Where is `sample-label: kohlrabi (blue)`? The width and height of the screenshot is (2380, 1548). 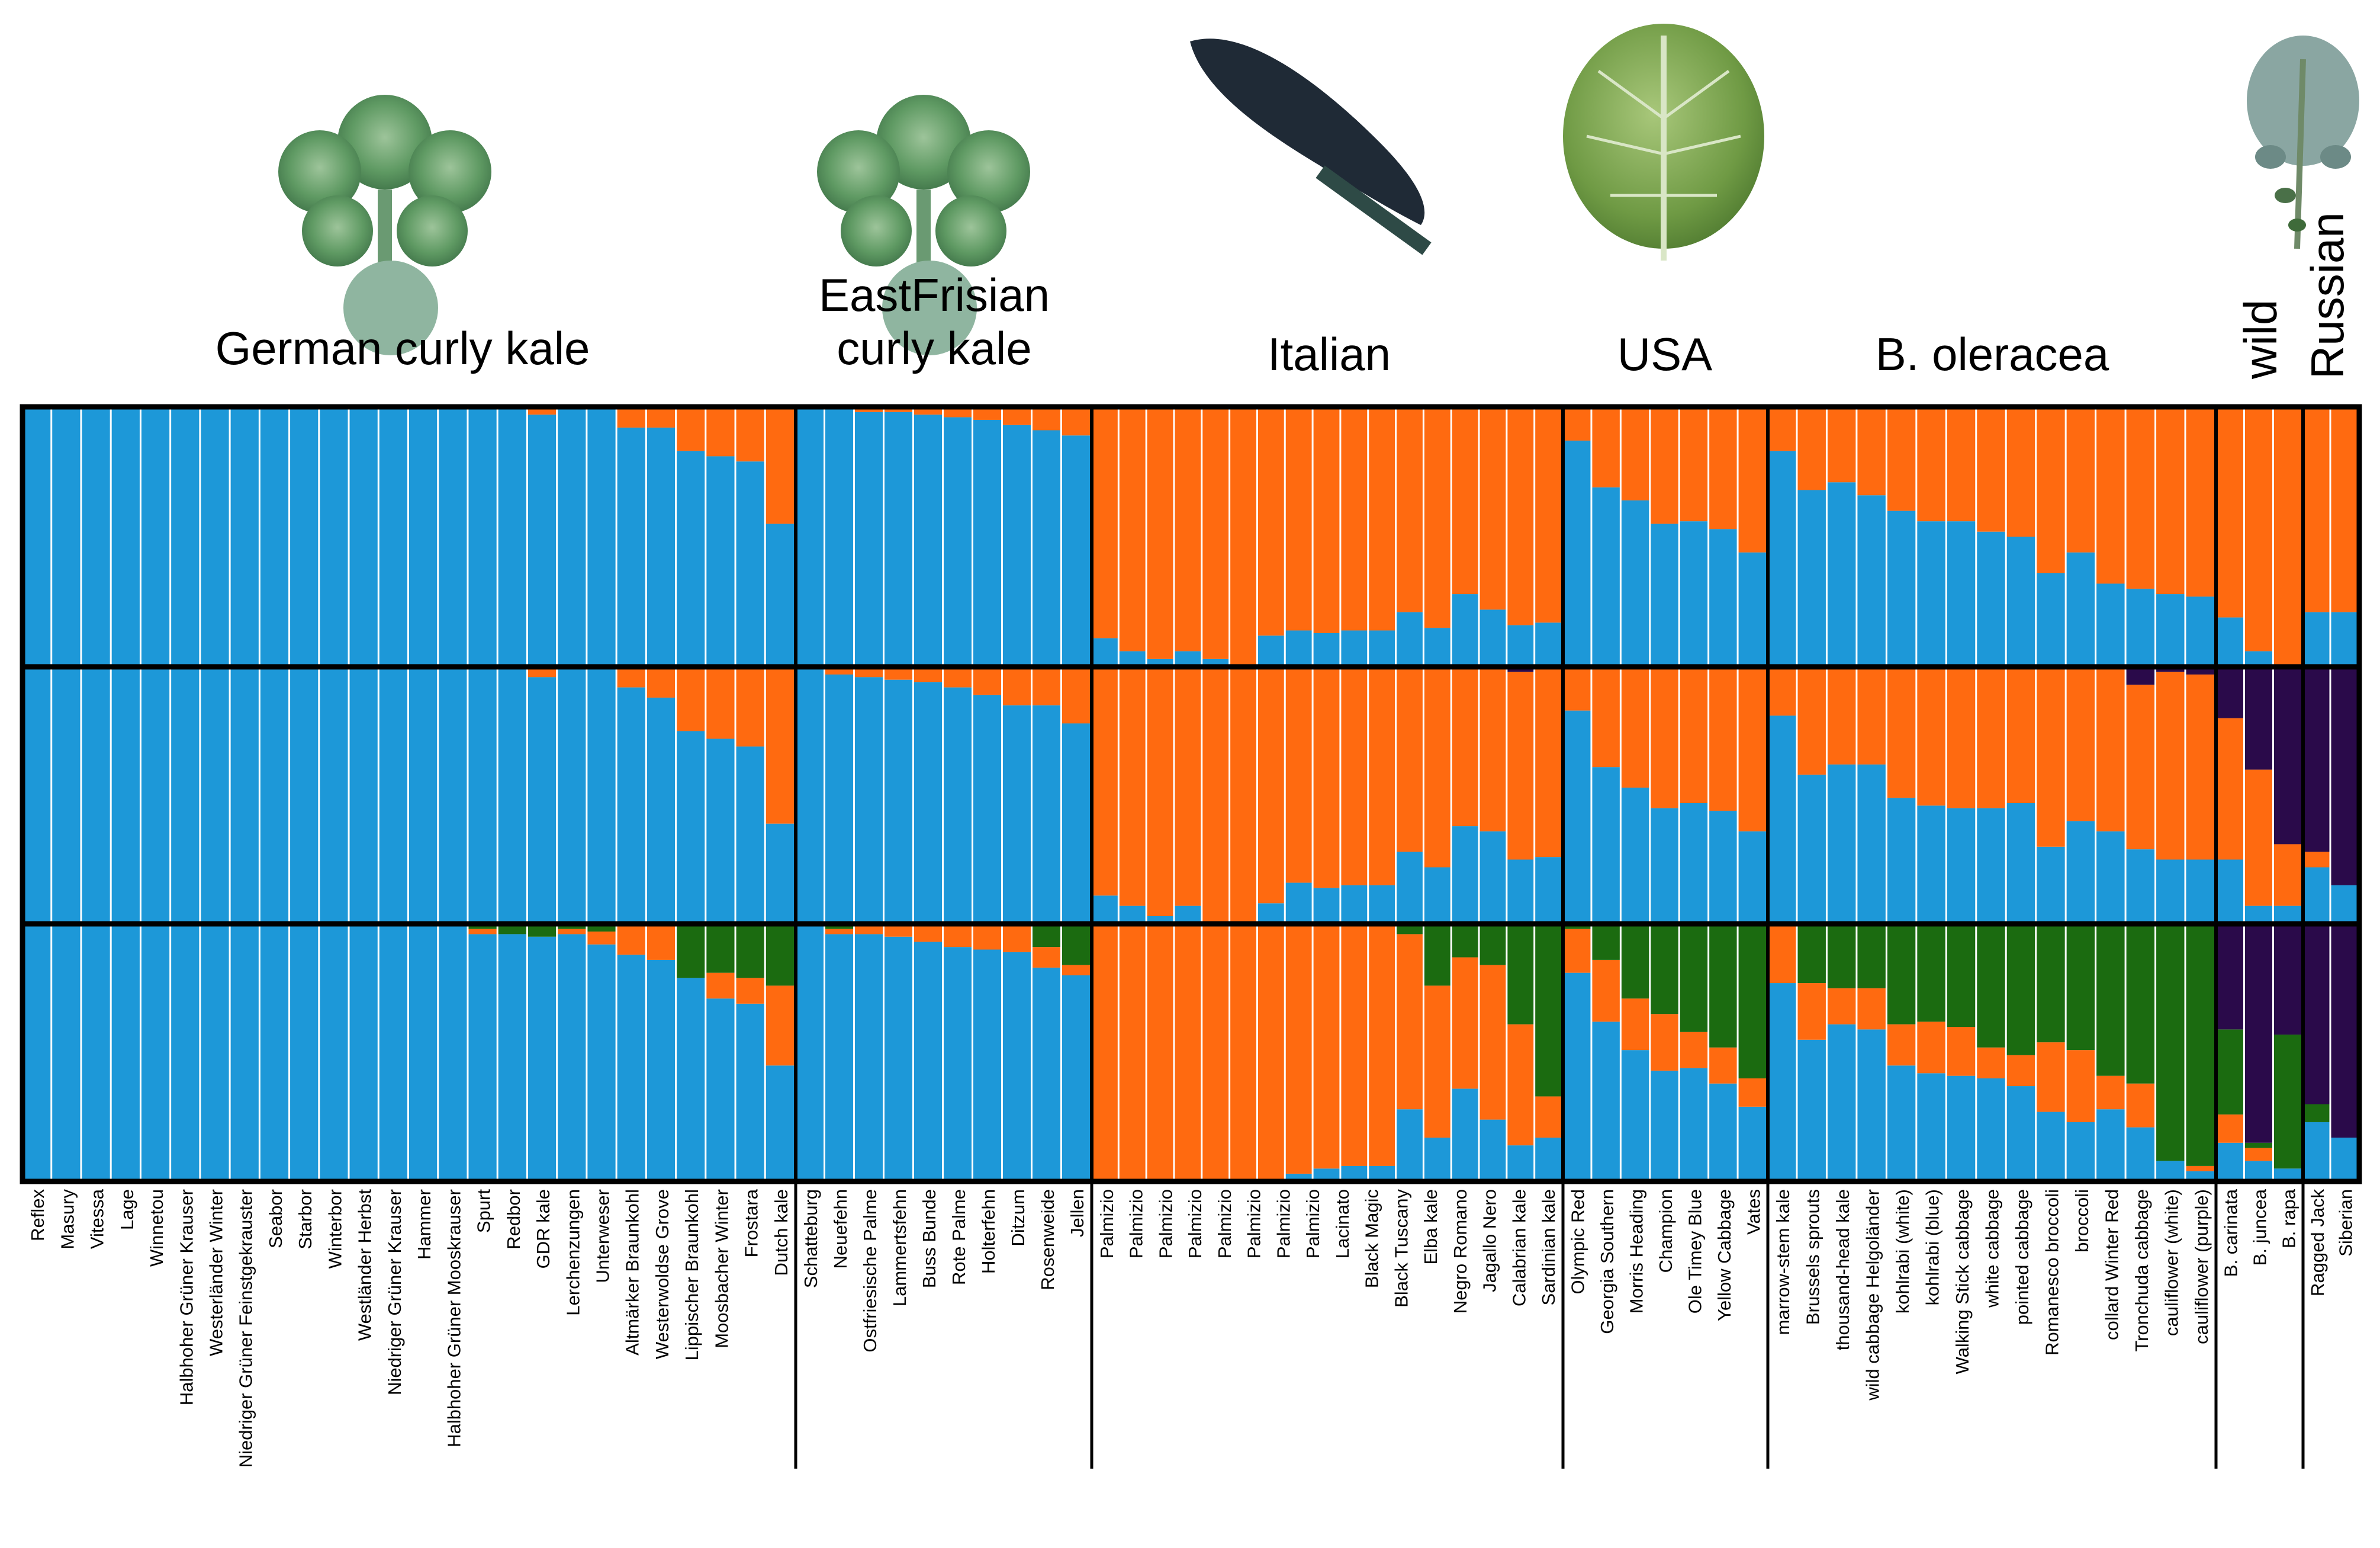
sample-label: kohlrabi (blue) is located at coordinates (1932, 1247).